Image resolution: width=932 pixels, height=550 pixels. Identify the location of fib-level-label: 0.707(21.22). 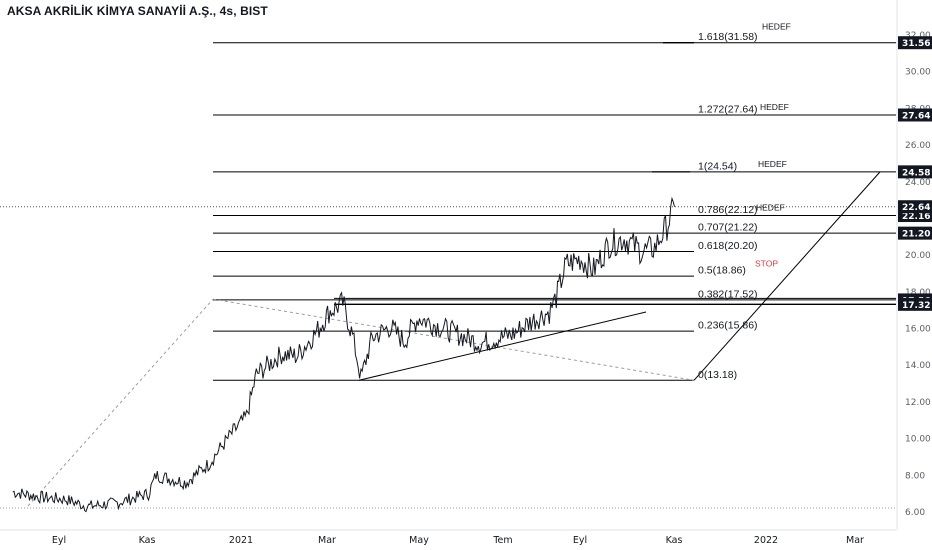
(728, 228).